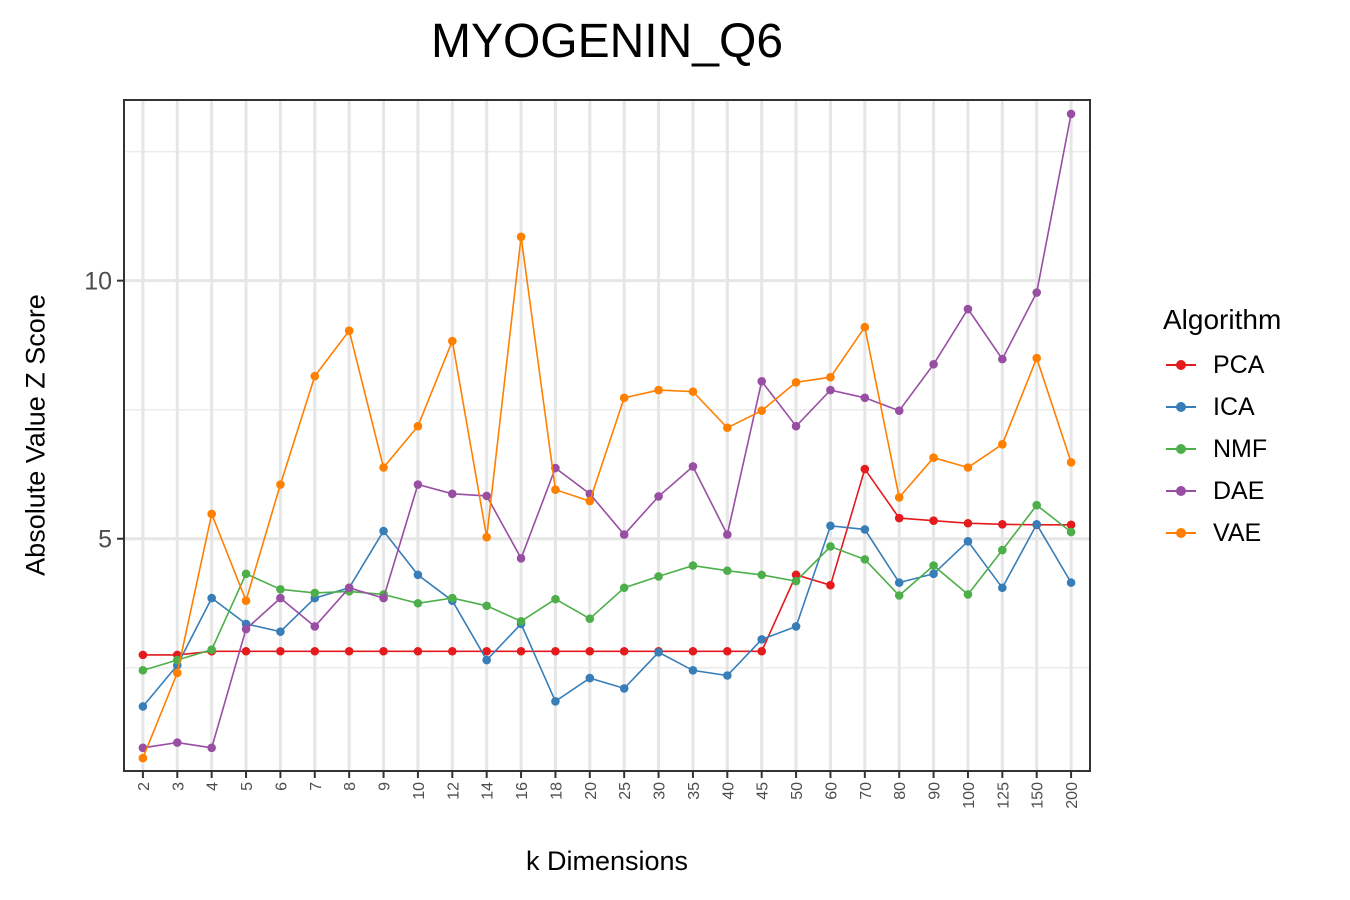  What do you see at coordinates (1222, 365) in the screenshot?
I see `legend-item-pca: PCA` at bounding box center [1222, 365].